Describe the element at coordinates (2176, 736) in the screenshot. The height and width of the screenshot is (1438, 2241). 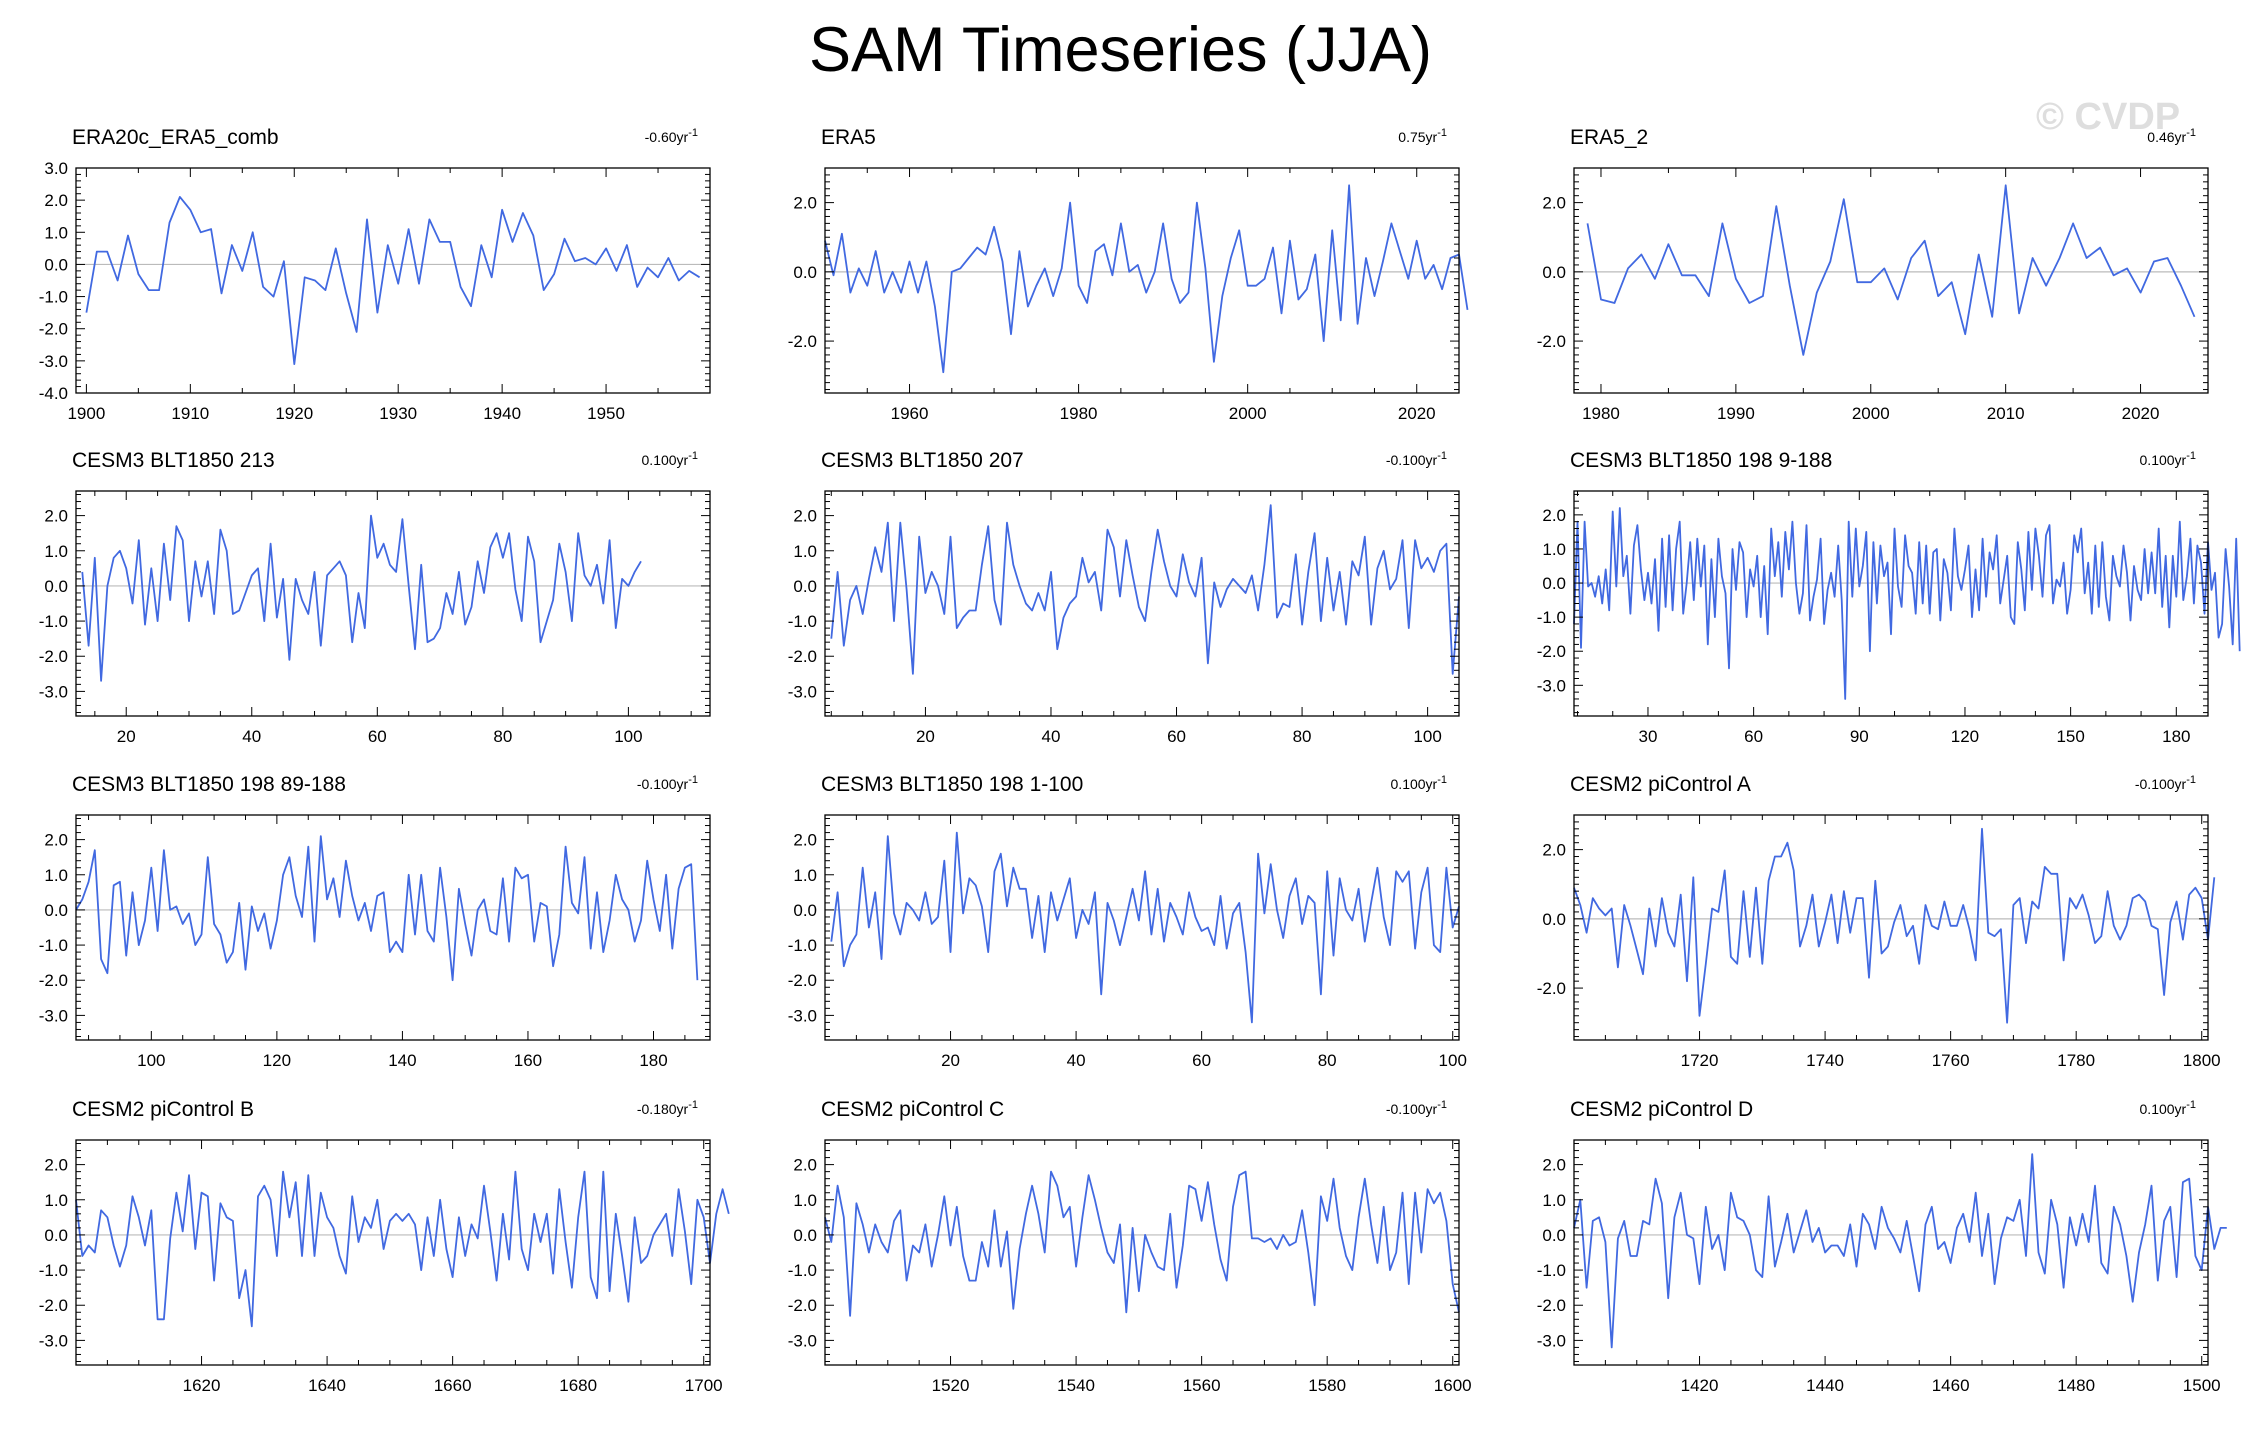
I see `x-tick-label: 180` at that location.